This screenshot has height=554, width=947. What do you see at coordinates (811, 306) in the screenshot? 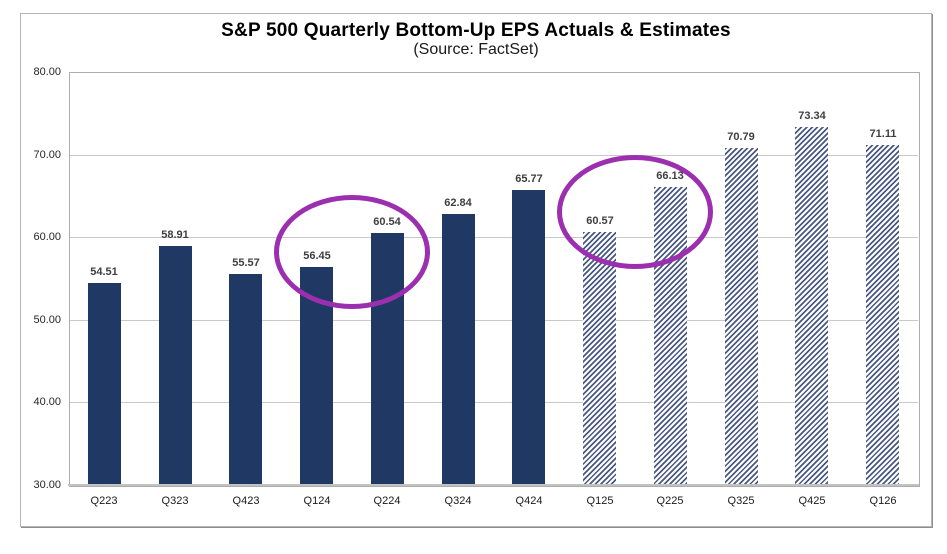
I see `bar-Q425` at bounding box center [811, 306].